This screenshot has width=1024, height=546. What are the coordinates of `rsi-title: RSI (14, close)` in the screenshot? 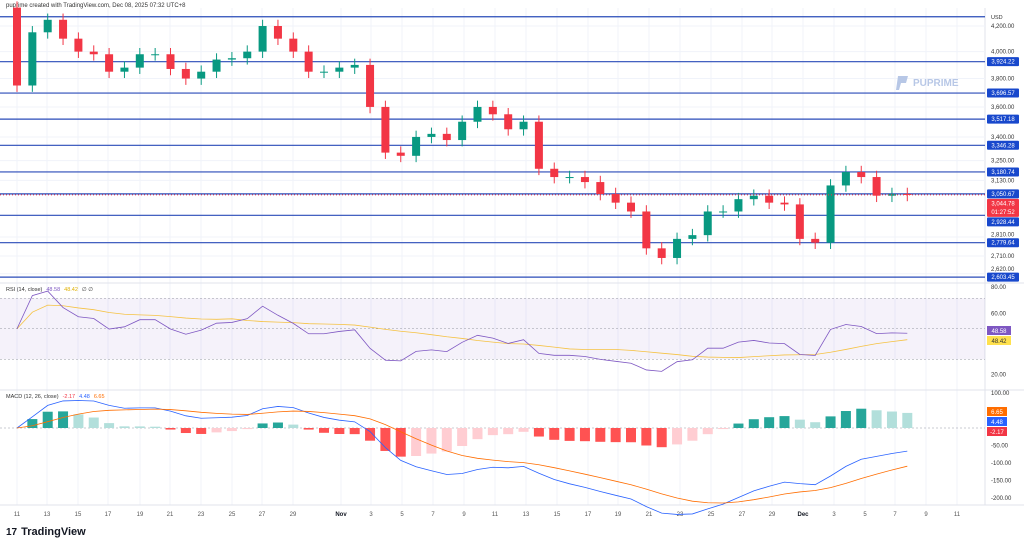 It's located at (24, 290).